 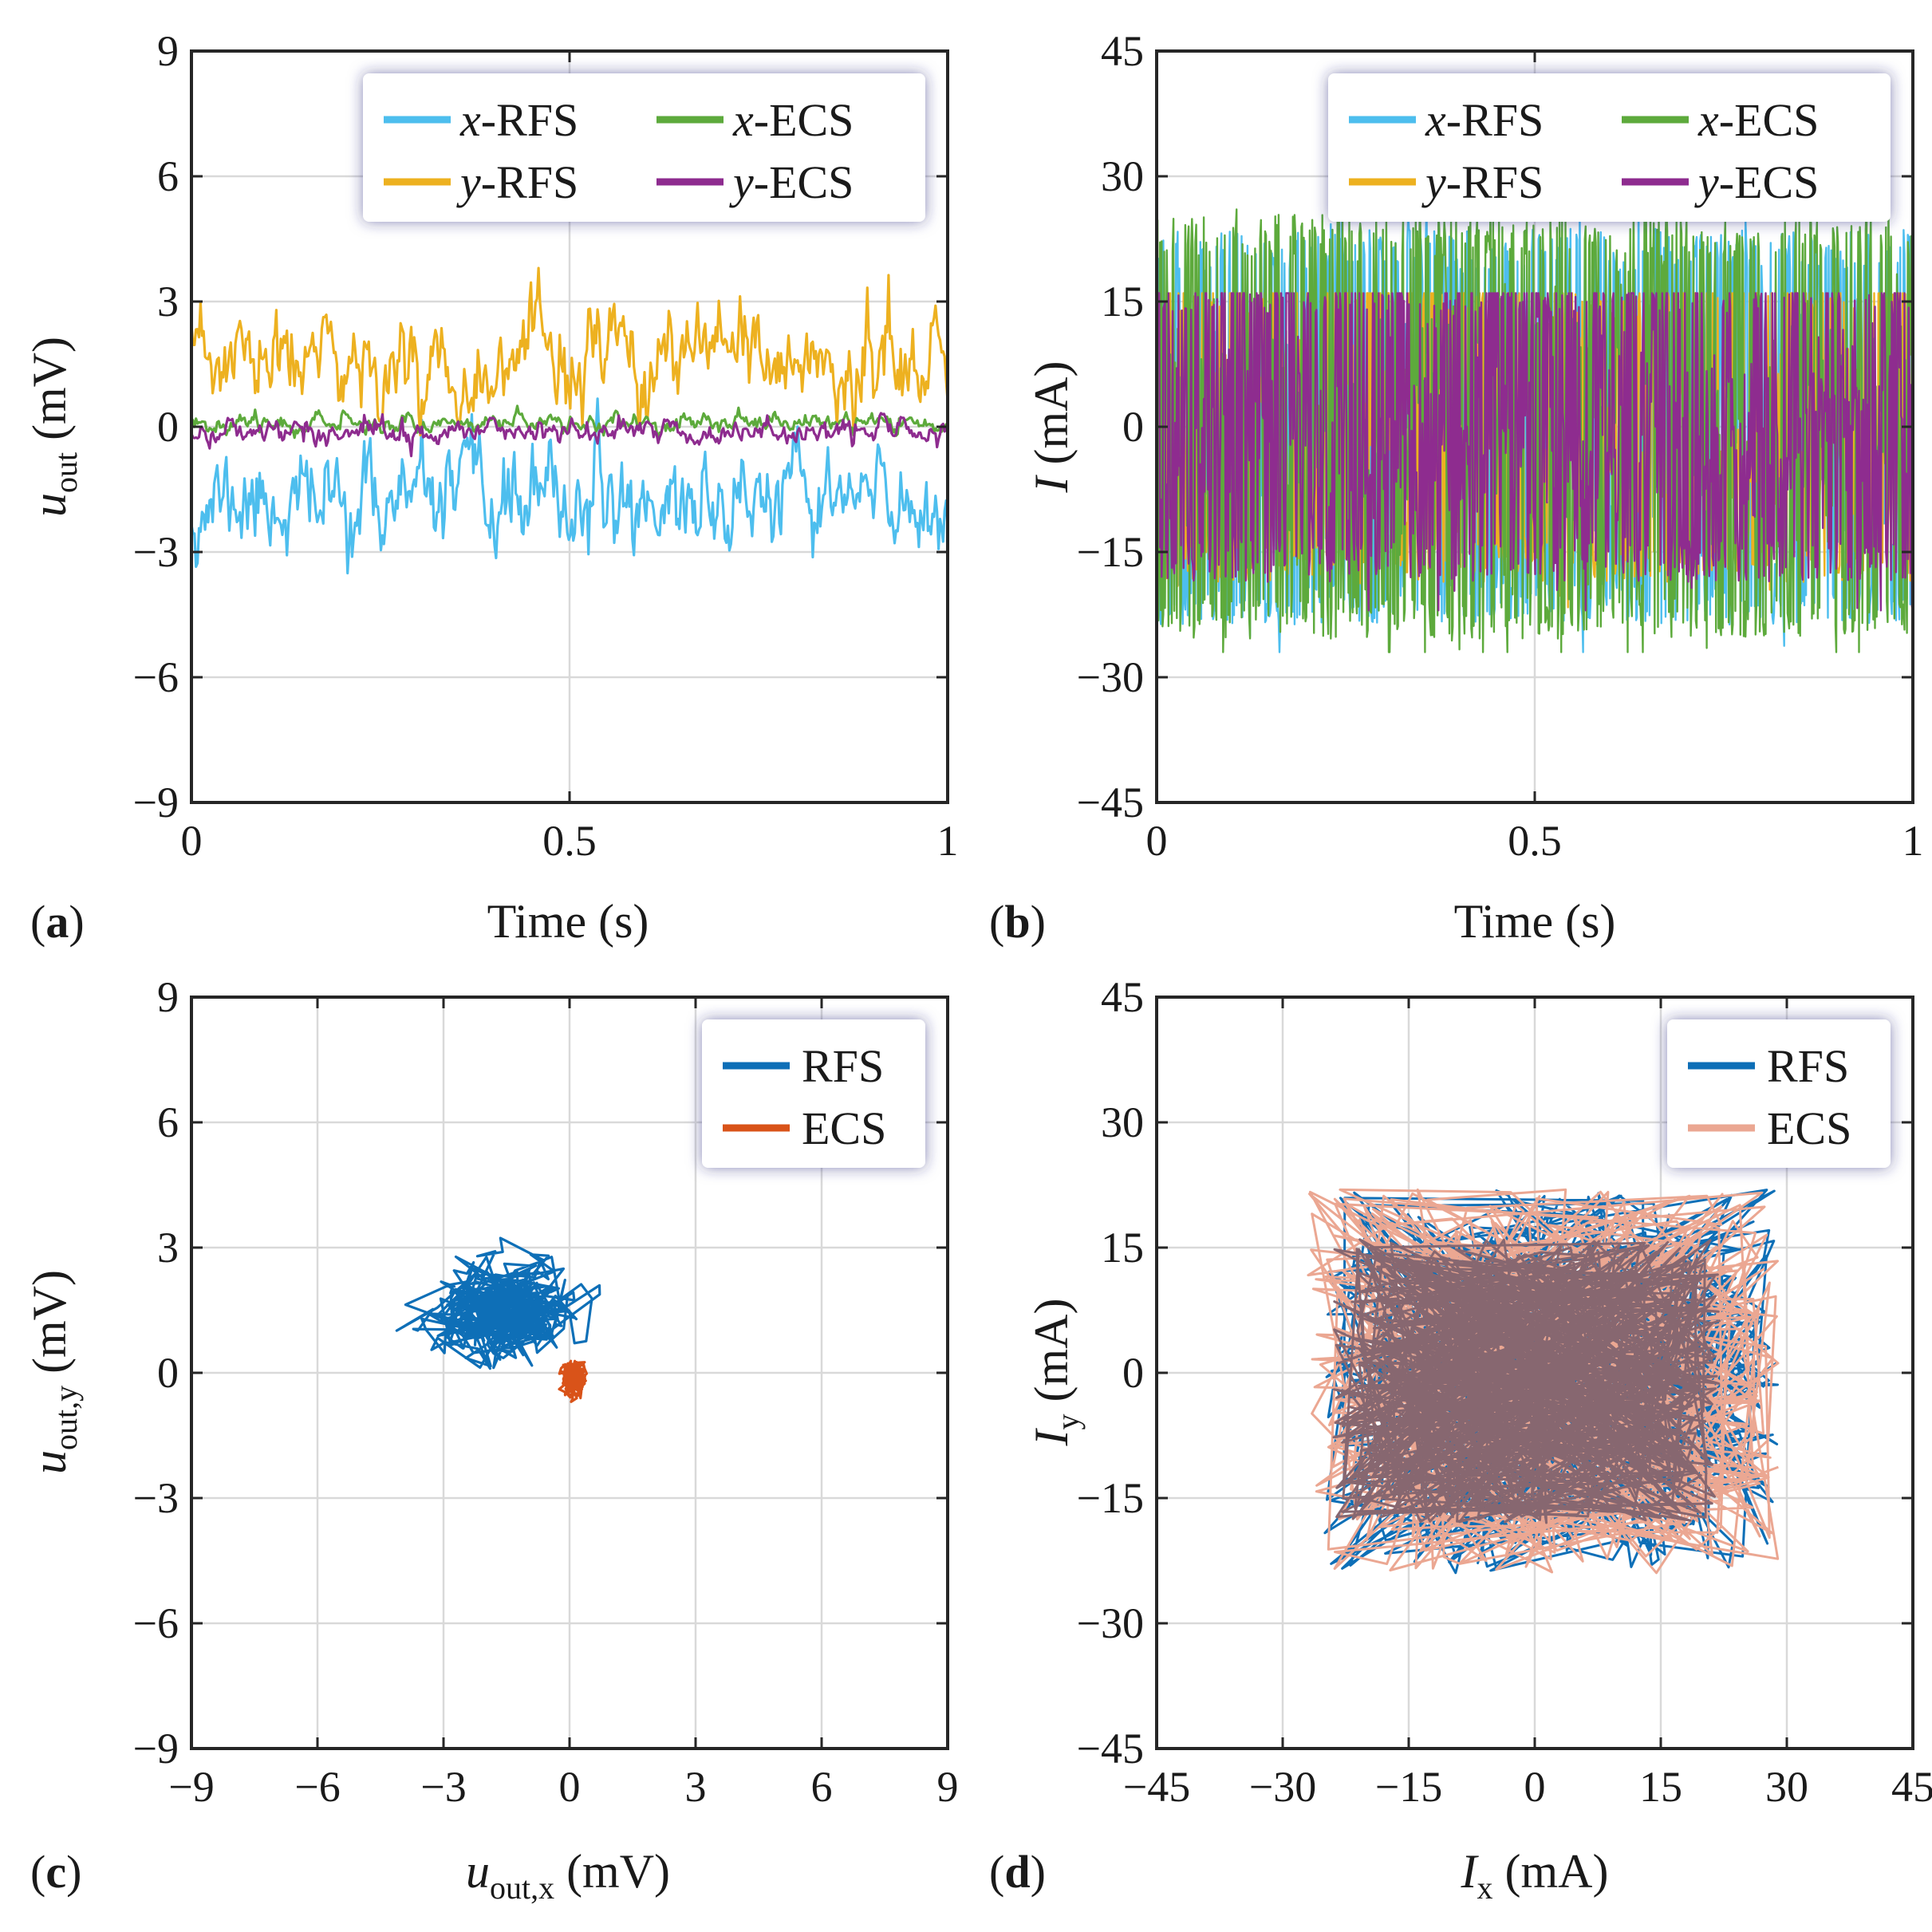 I want to click on panel-a-y-axis-label: uout (mV), so click(x=53, y=427).